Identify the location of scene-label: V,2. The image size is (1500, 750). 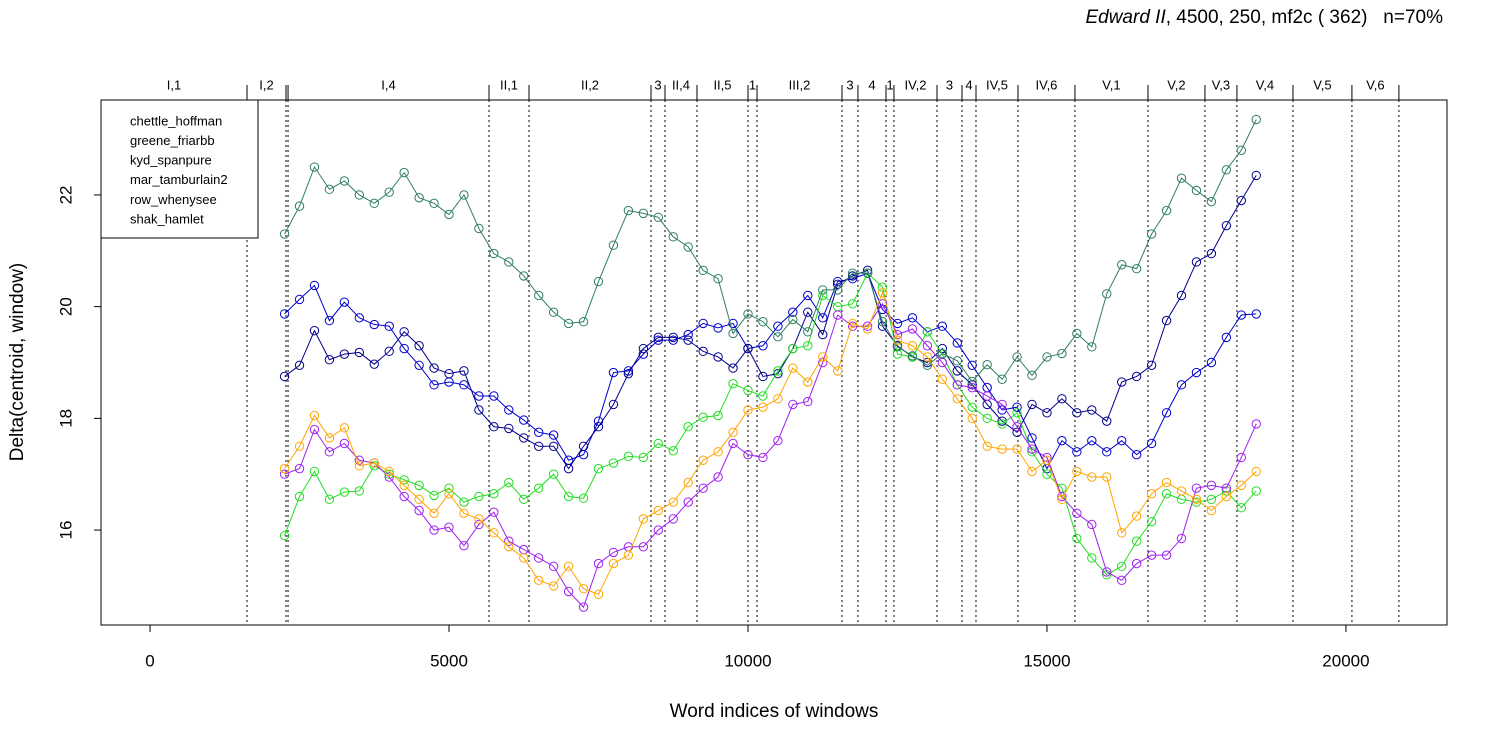
(1176, 84).